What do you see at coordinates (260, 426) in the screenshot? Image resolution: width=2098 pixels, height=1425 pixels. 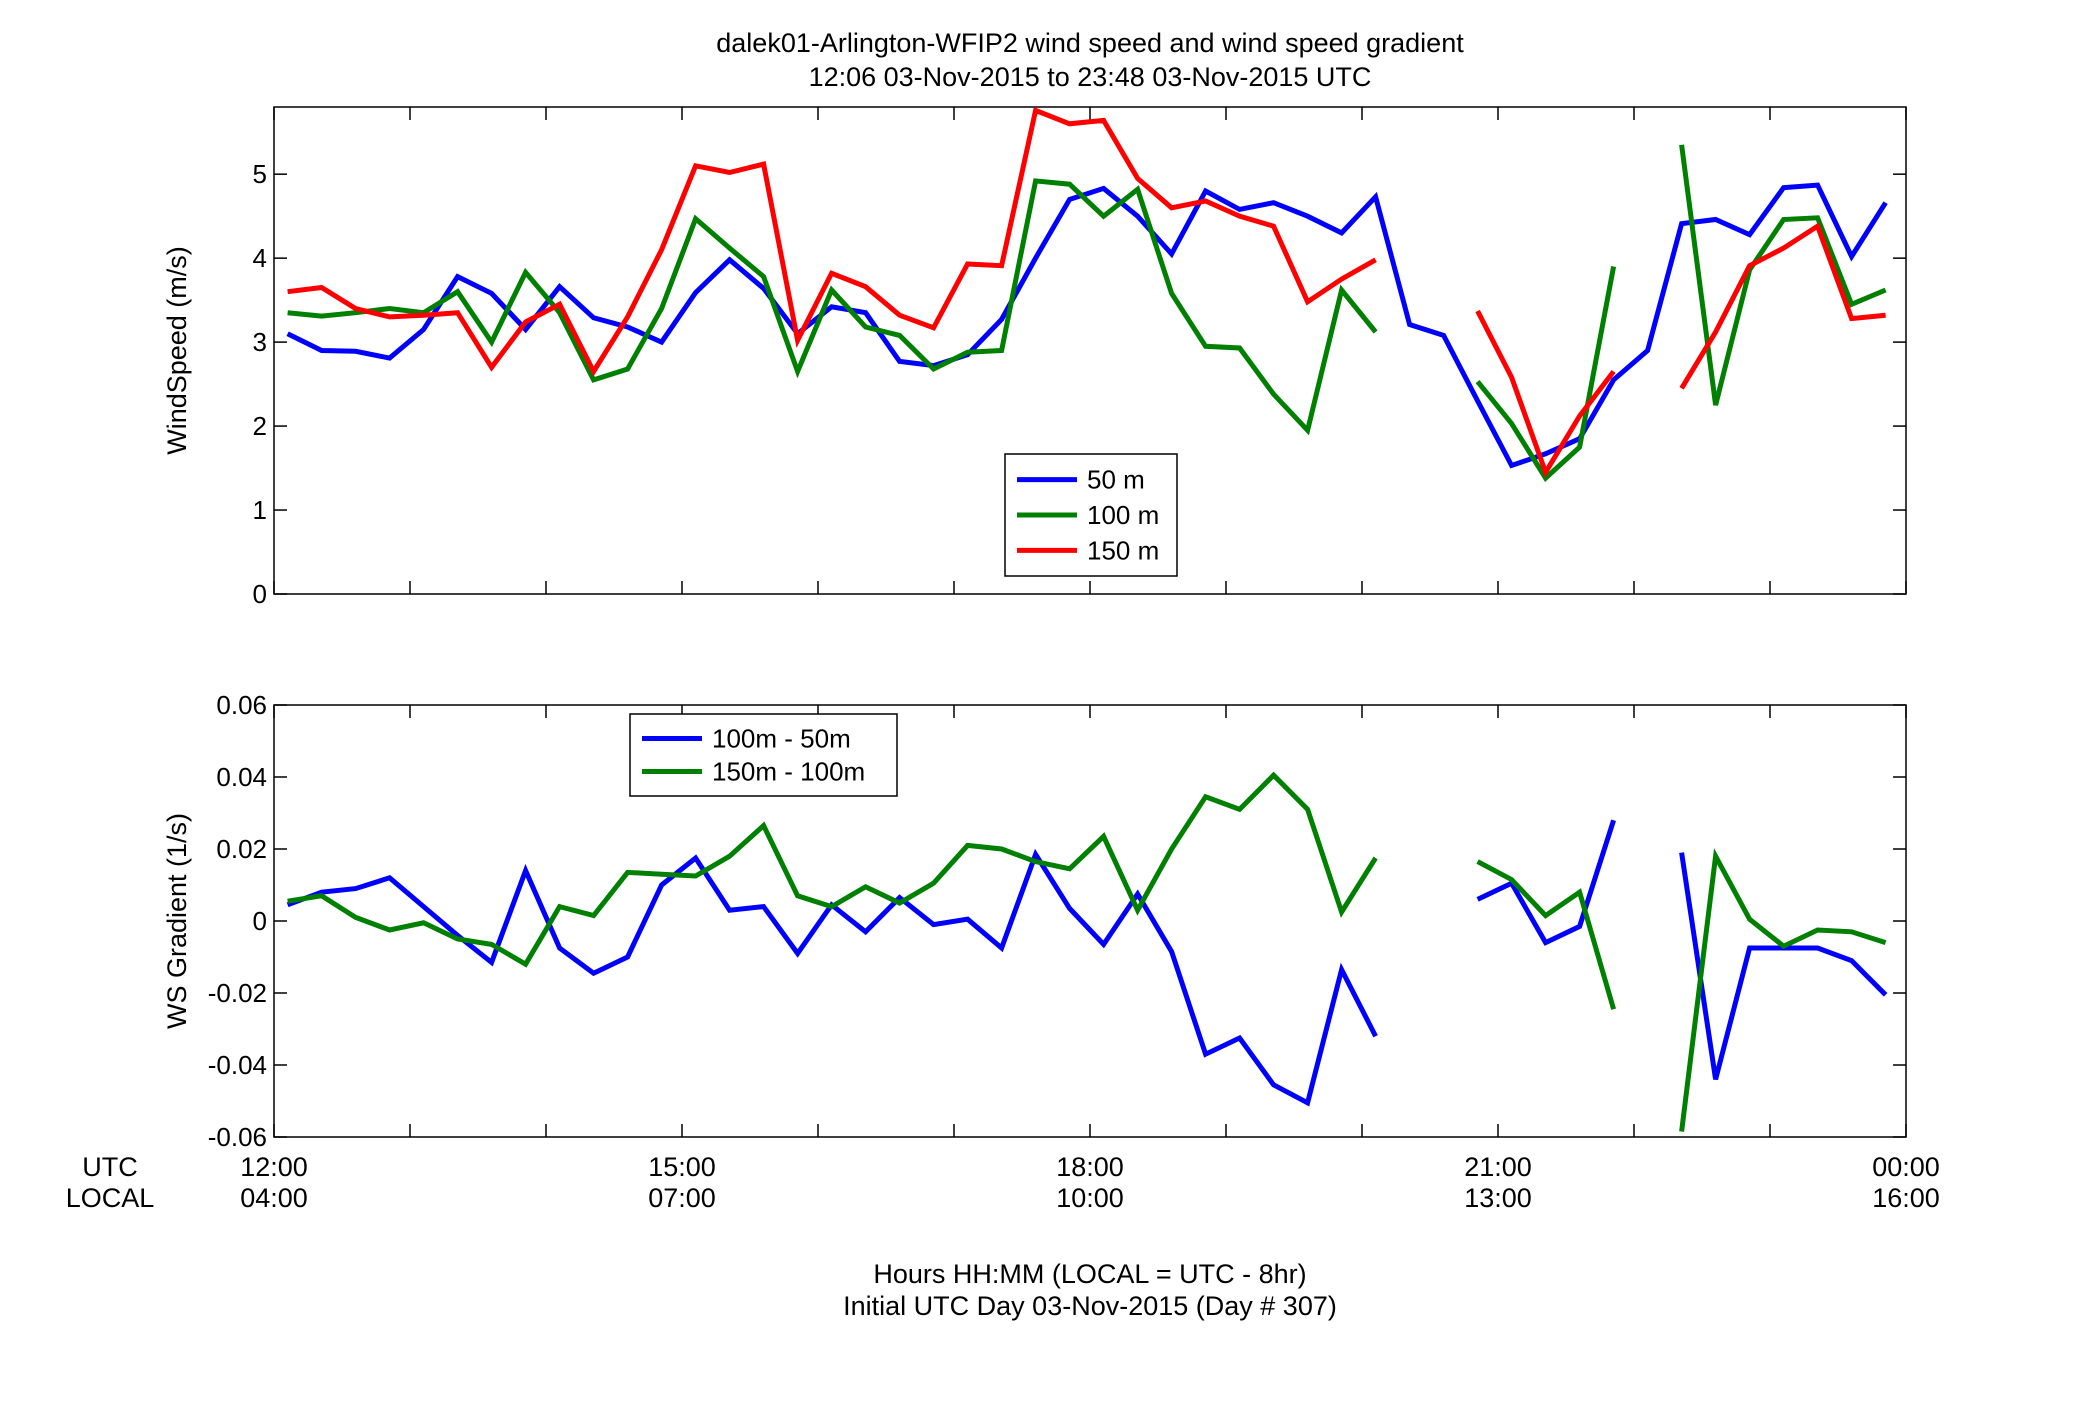 I see `y-tick-label: 2` at bounding box center [260, 426].